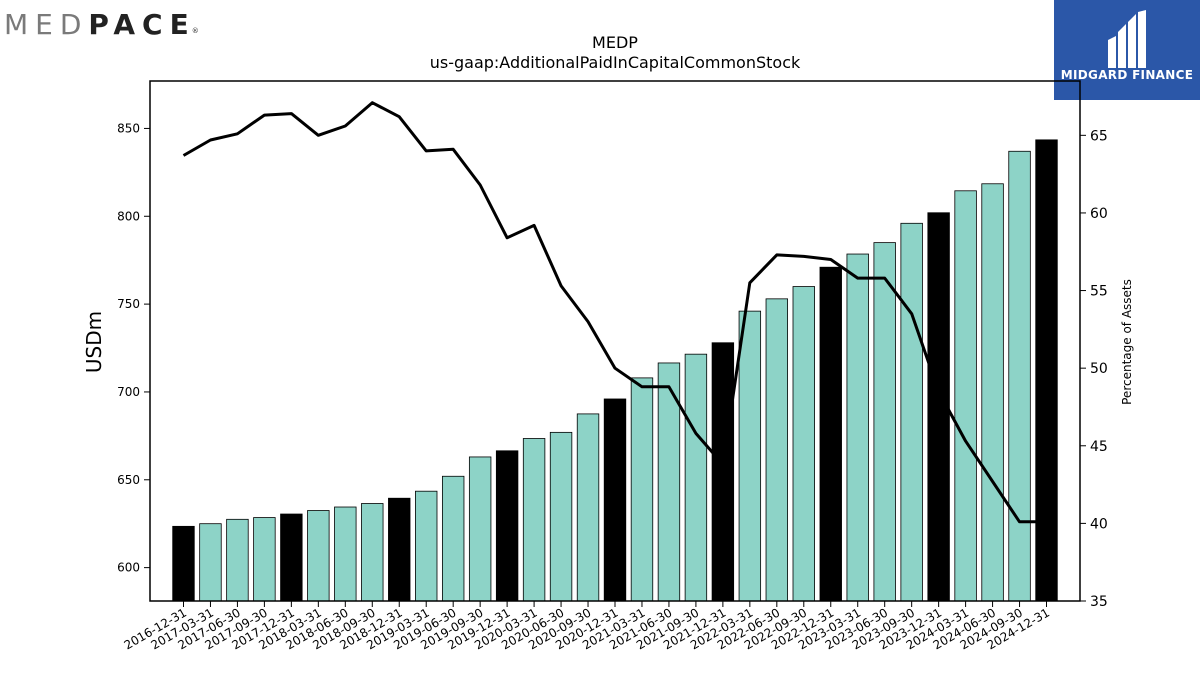 This screenshot has height=675, width=1200. Describe the element at coordinates (128, 128) in the screenshot. I see `y-tick-label-850: 850` at that location.